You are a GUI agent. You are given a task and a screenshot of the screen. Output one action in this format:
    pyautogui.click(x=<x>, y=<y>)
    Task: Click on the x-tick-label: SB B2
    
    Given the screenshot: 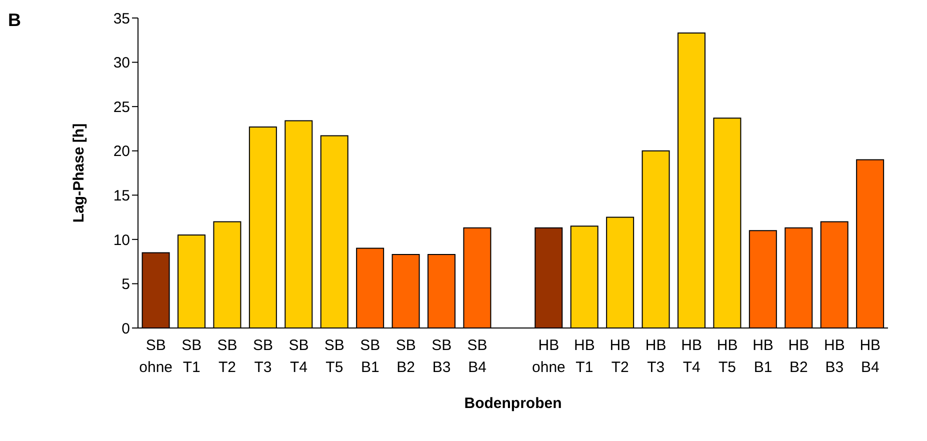 What is the action you would take?
    pyautogui.click(x=406, y=356)
    